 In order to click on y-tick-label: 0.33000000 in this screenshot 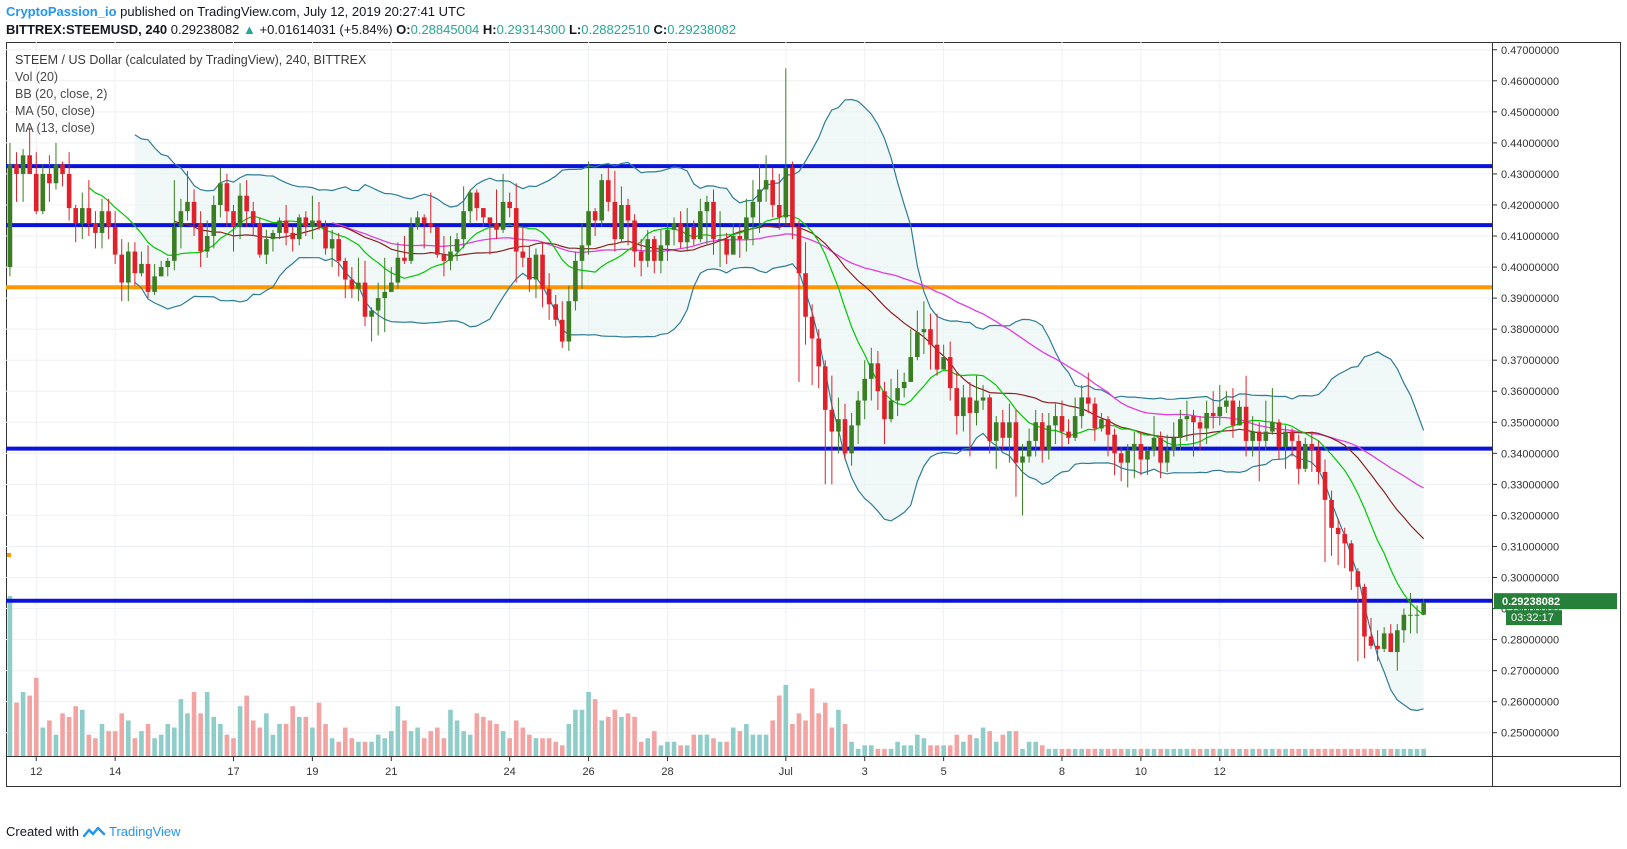, I will do `click(1530, 485)`.